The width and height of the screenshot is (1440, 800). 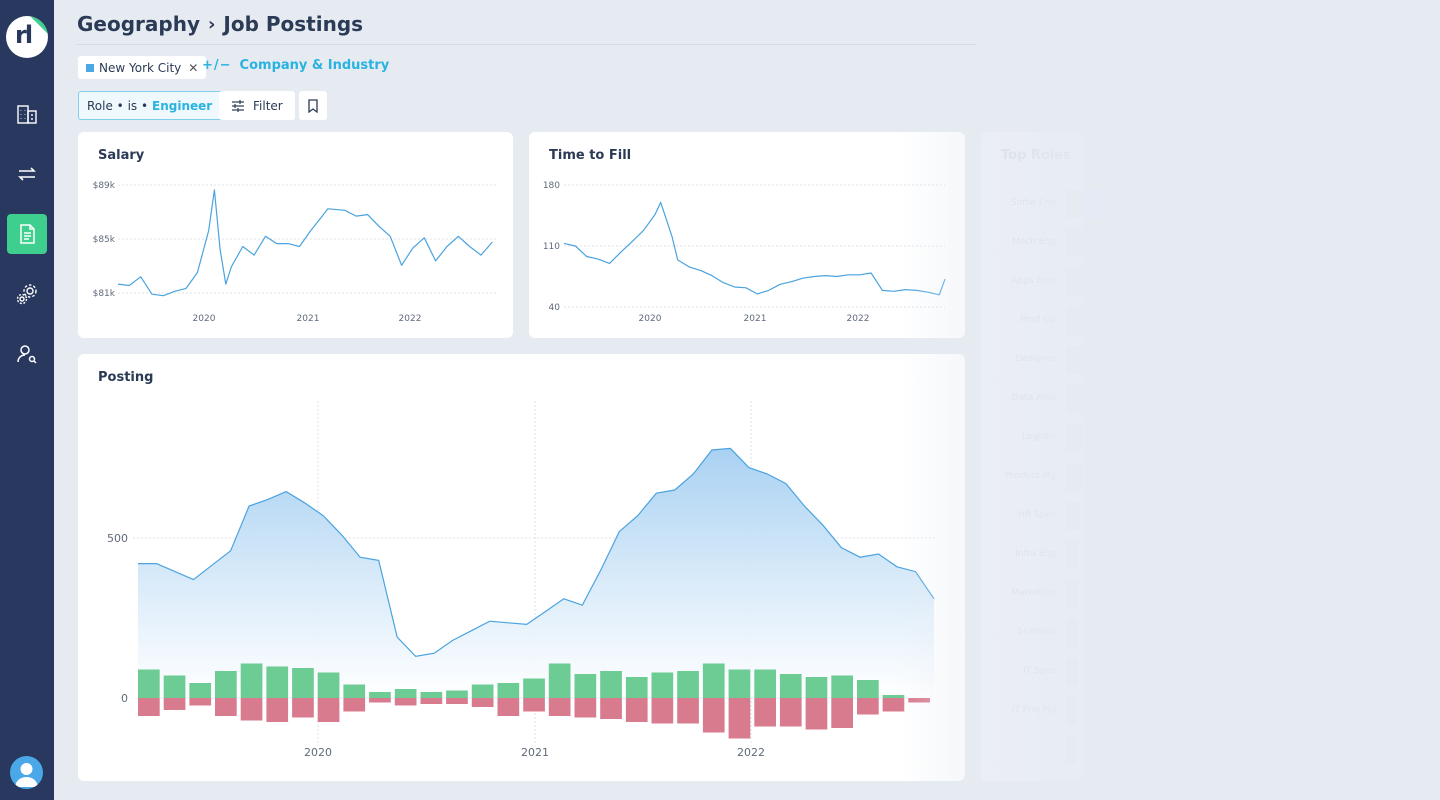 I want to click on sliders-icon, so click(x=238, y=105).